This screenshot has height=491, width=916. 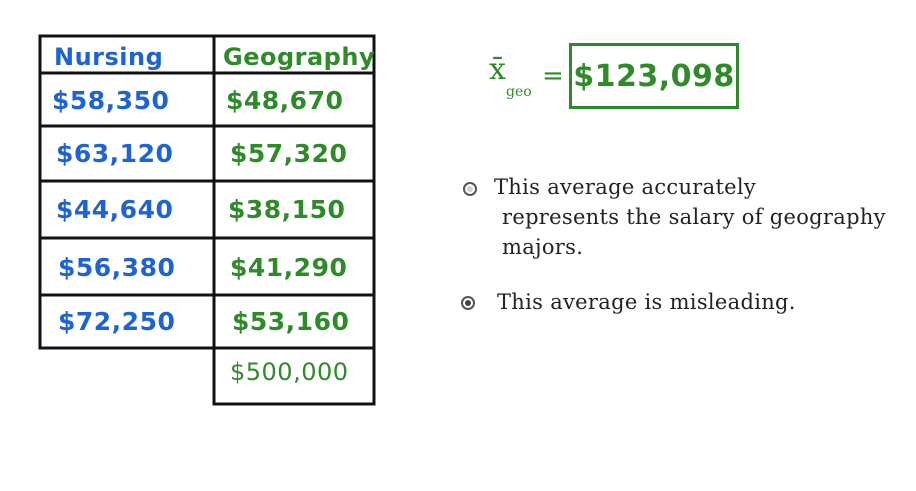 I want to click on option-2-line-1: This average is misleading., so click(x=646, y=302).